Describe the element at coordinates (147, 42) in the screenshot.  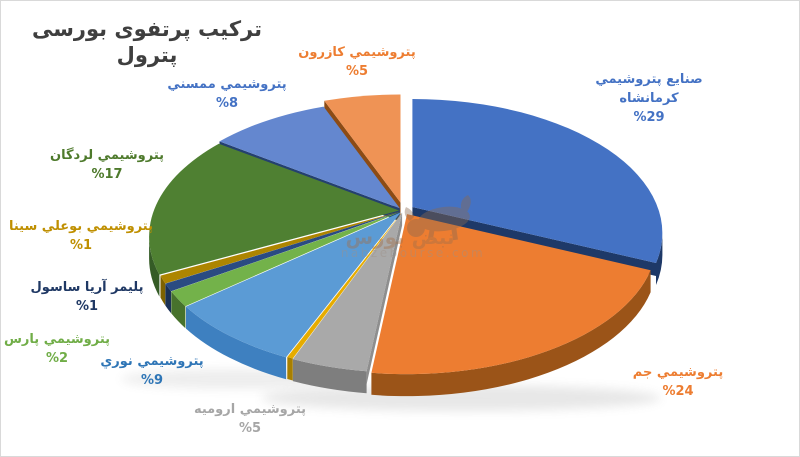
I see `page-title: ترکیب پرتفوی بورسی پترول` at that location.